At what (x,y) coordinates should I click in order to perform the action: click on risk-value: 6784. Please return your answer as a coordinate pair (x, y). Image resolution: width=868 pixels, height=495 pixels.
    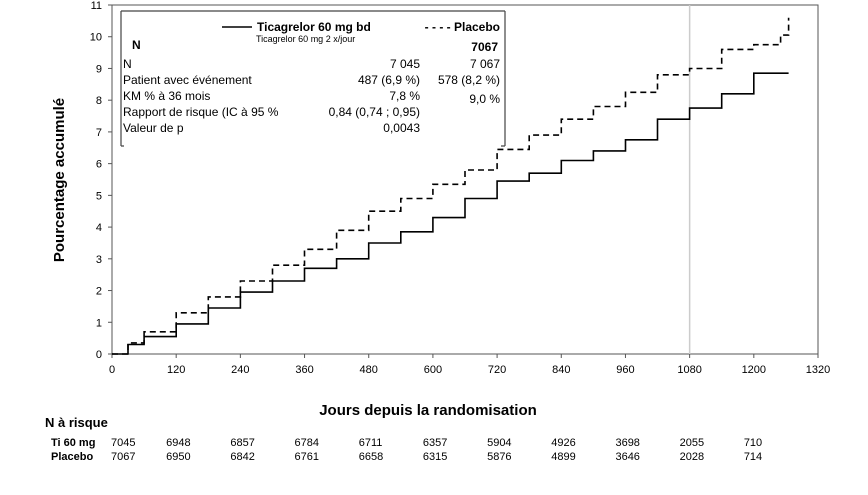
    Looking at the image, I should click on (307, 443).